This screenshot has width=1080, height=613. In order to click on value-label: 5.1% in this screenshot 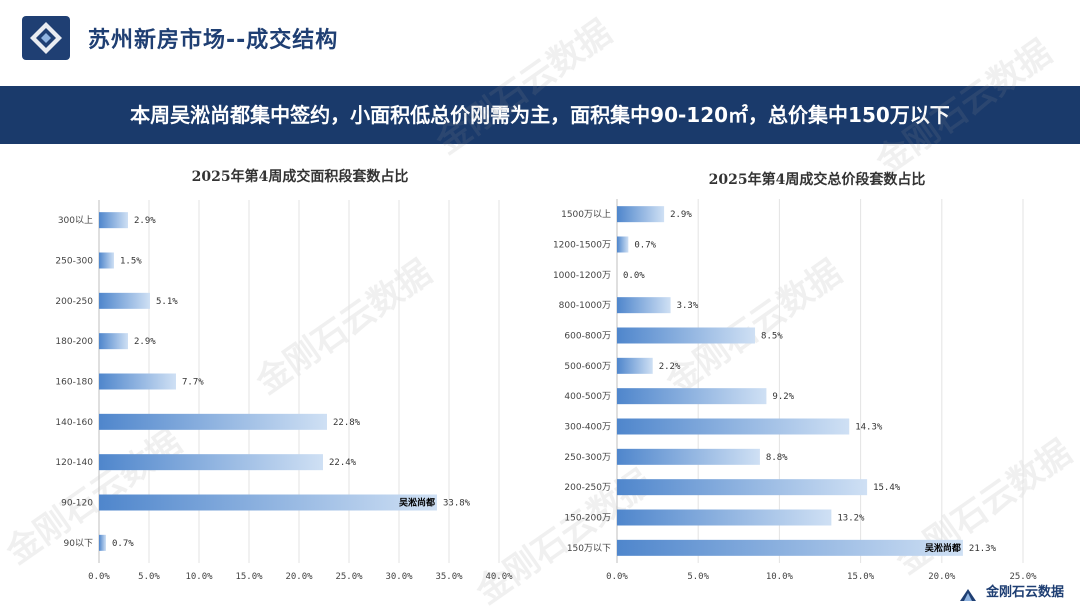, I will do `click(167, 302)`.